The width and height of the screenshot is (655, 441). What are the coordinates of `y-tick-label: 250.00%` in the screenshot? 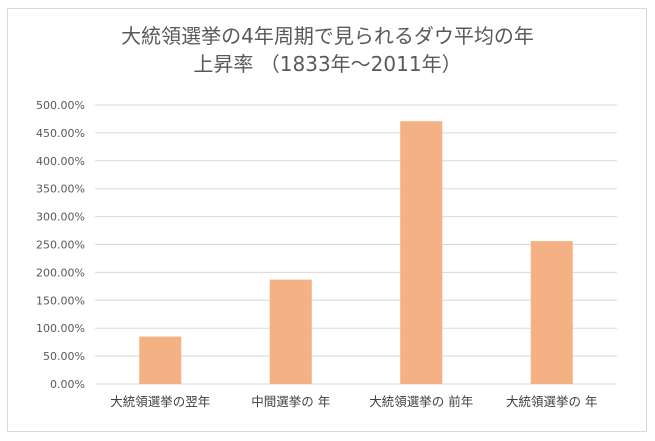 It's located at (60, 245).